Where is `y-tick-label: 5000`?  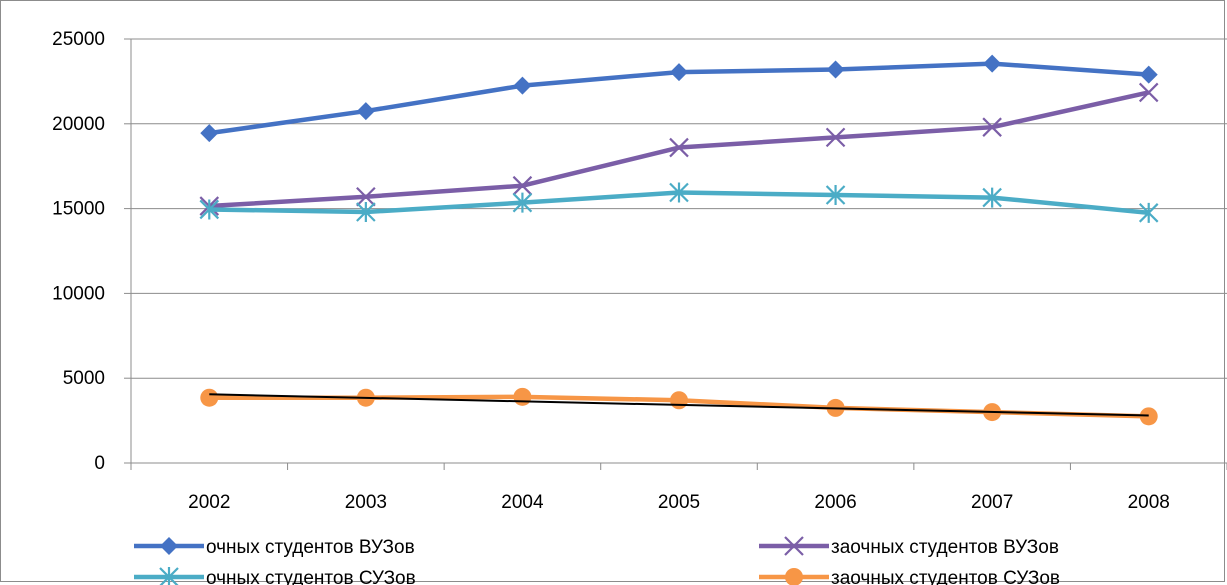
y-tick-label: 5000 is located at coordinates (84, 378).